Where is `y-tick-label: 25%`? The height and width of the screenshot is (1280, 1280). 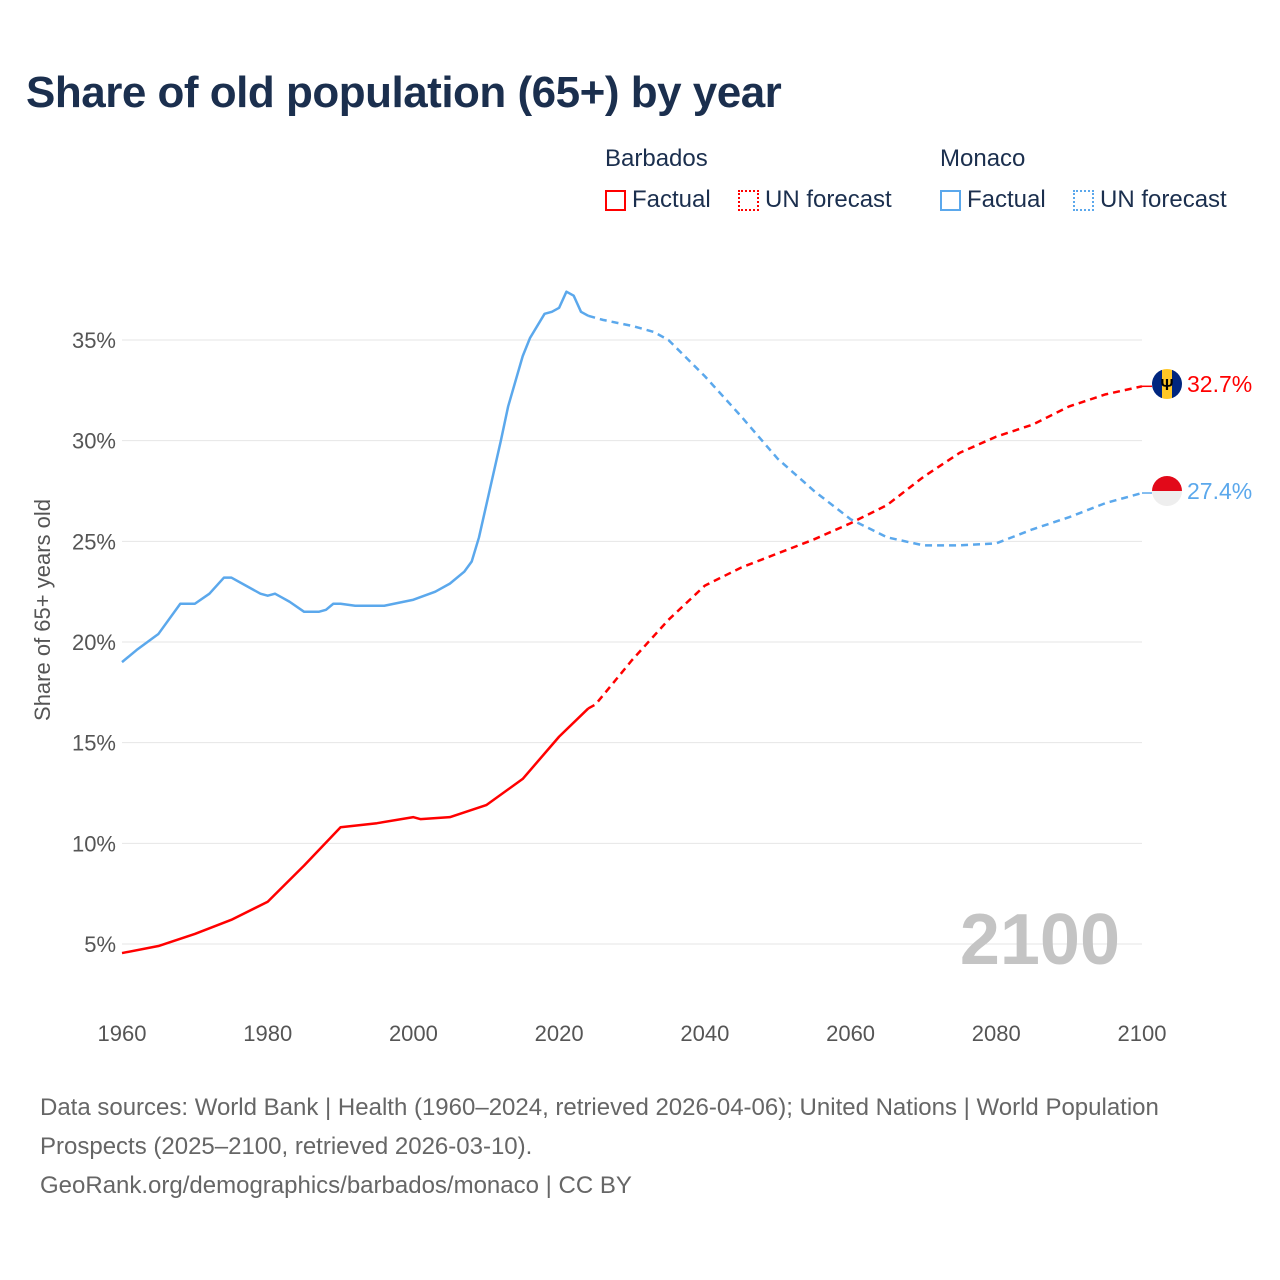
y-tick-label: 25% is located at coordinates (94, 541).